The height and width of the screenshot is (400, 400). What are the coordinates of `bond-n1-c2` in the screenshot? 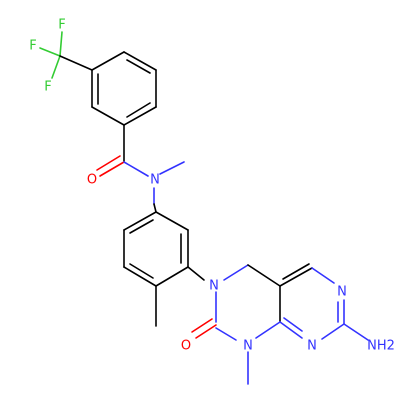 It's located at (226, 334).